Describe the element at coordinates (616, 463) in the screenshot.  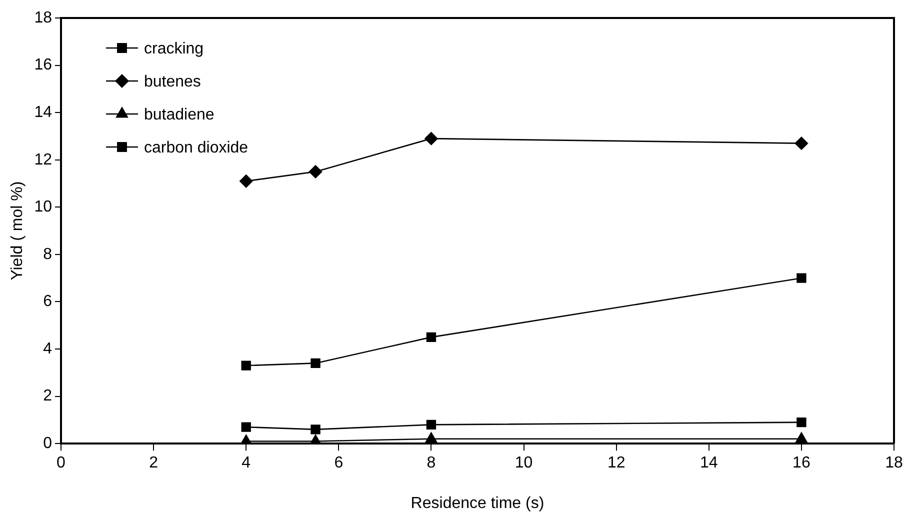
I see `x-tick-label: 12` at that location.